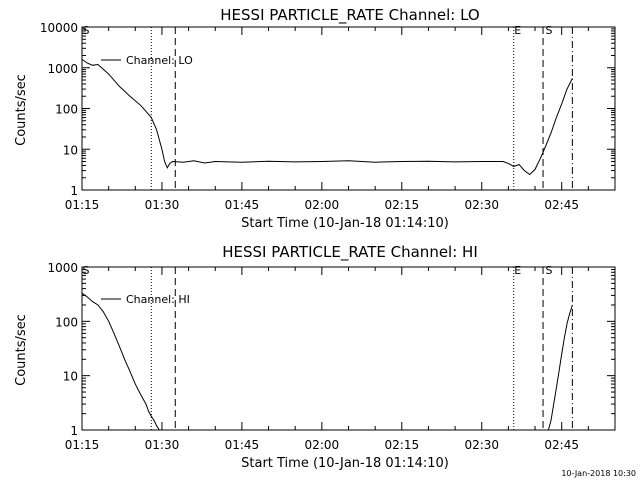 This screenshot has width=640, height=480. What do you see at coordinates (350, 252) in the screenshot?
I see `panel-hi-title: HESSI PARTICLE_RATE Channel: HI` at bounding box center [350, 252].